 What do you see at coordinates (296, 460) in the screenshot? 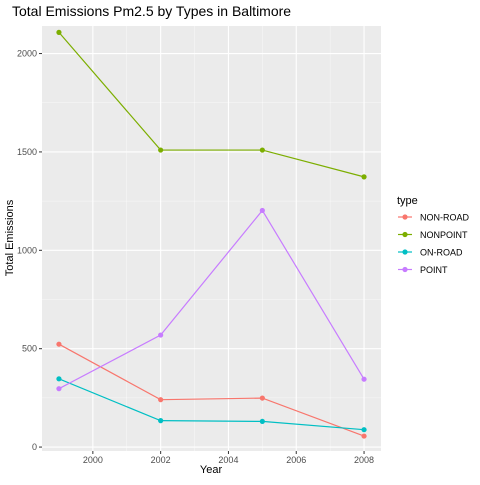
I see `x-tick-label: 2006` at bounding box center [296, 460].